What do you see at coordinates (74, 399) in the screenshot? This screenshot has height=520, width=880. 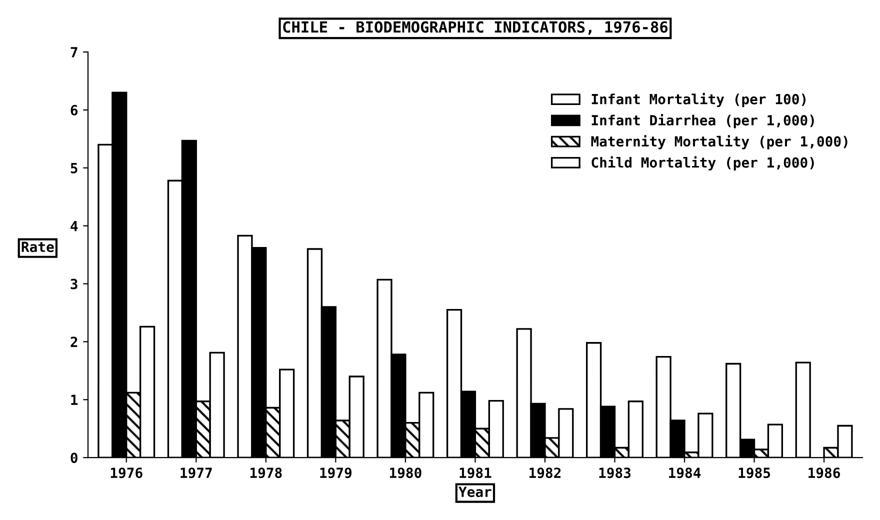 I see `y-tick-label: 1` at bounding box center [74, 399].